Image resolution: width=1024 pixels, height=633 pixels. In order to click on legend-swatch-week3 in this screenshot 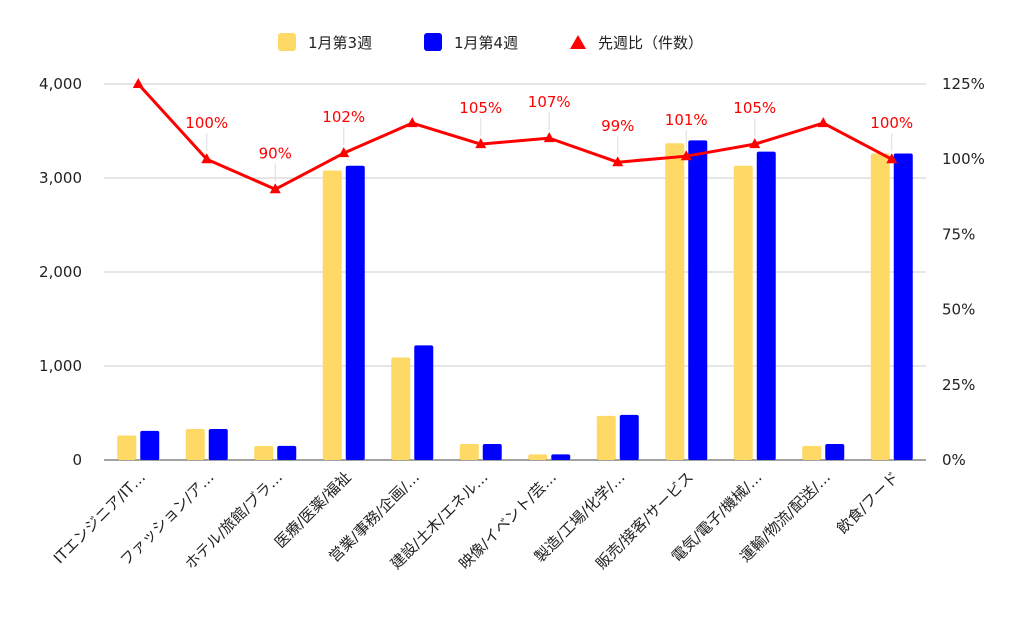, I will do `click(287, 42)`.